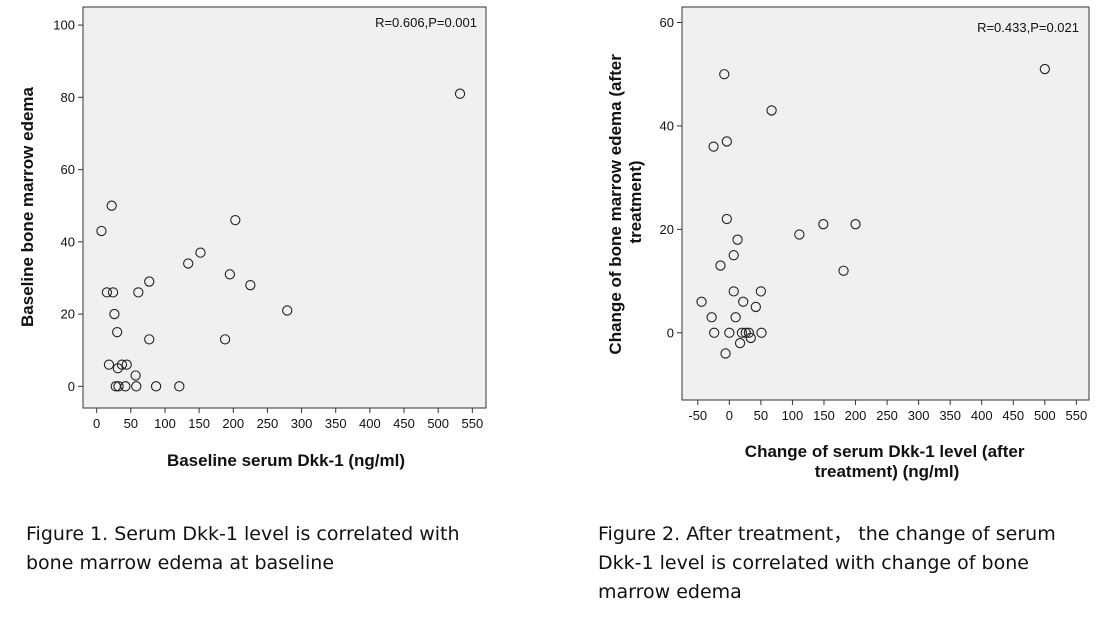  I want to click on y-tick-label: 100, so click(64, 25).